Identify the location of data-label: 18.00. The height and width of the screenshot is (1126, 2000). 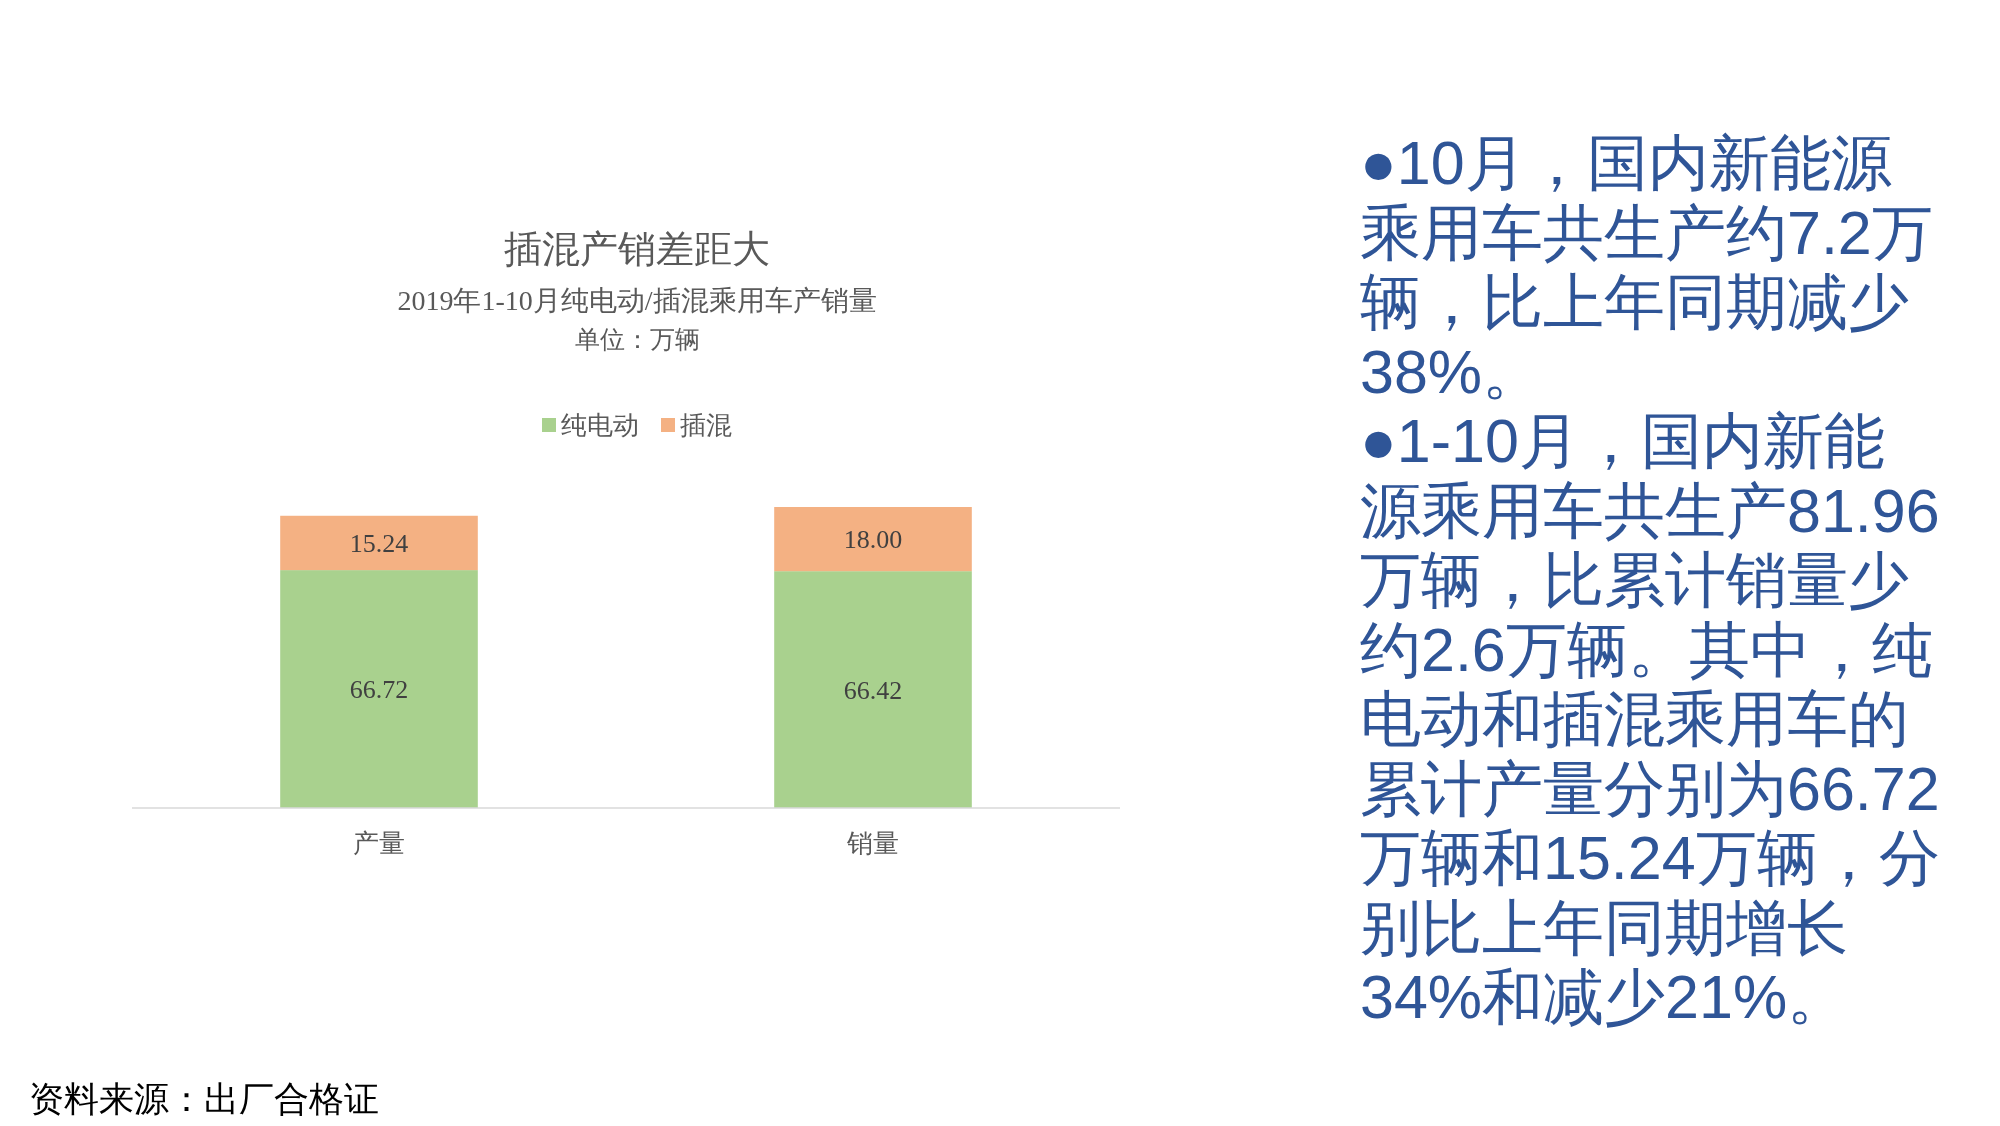
(873, 539).